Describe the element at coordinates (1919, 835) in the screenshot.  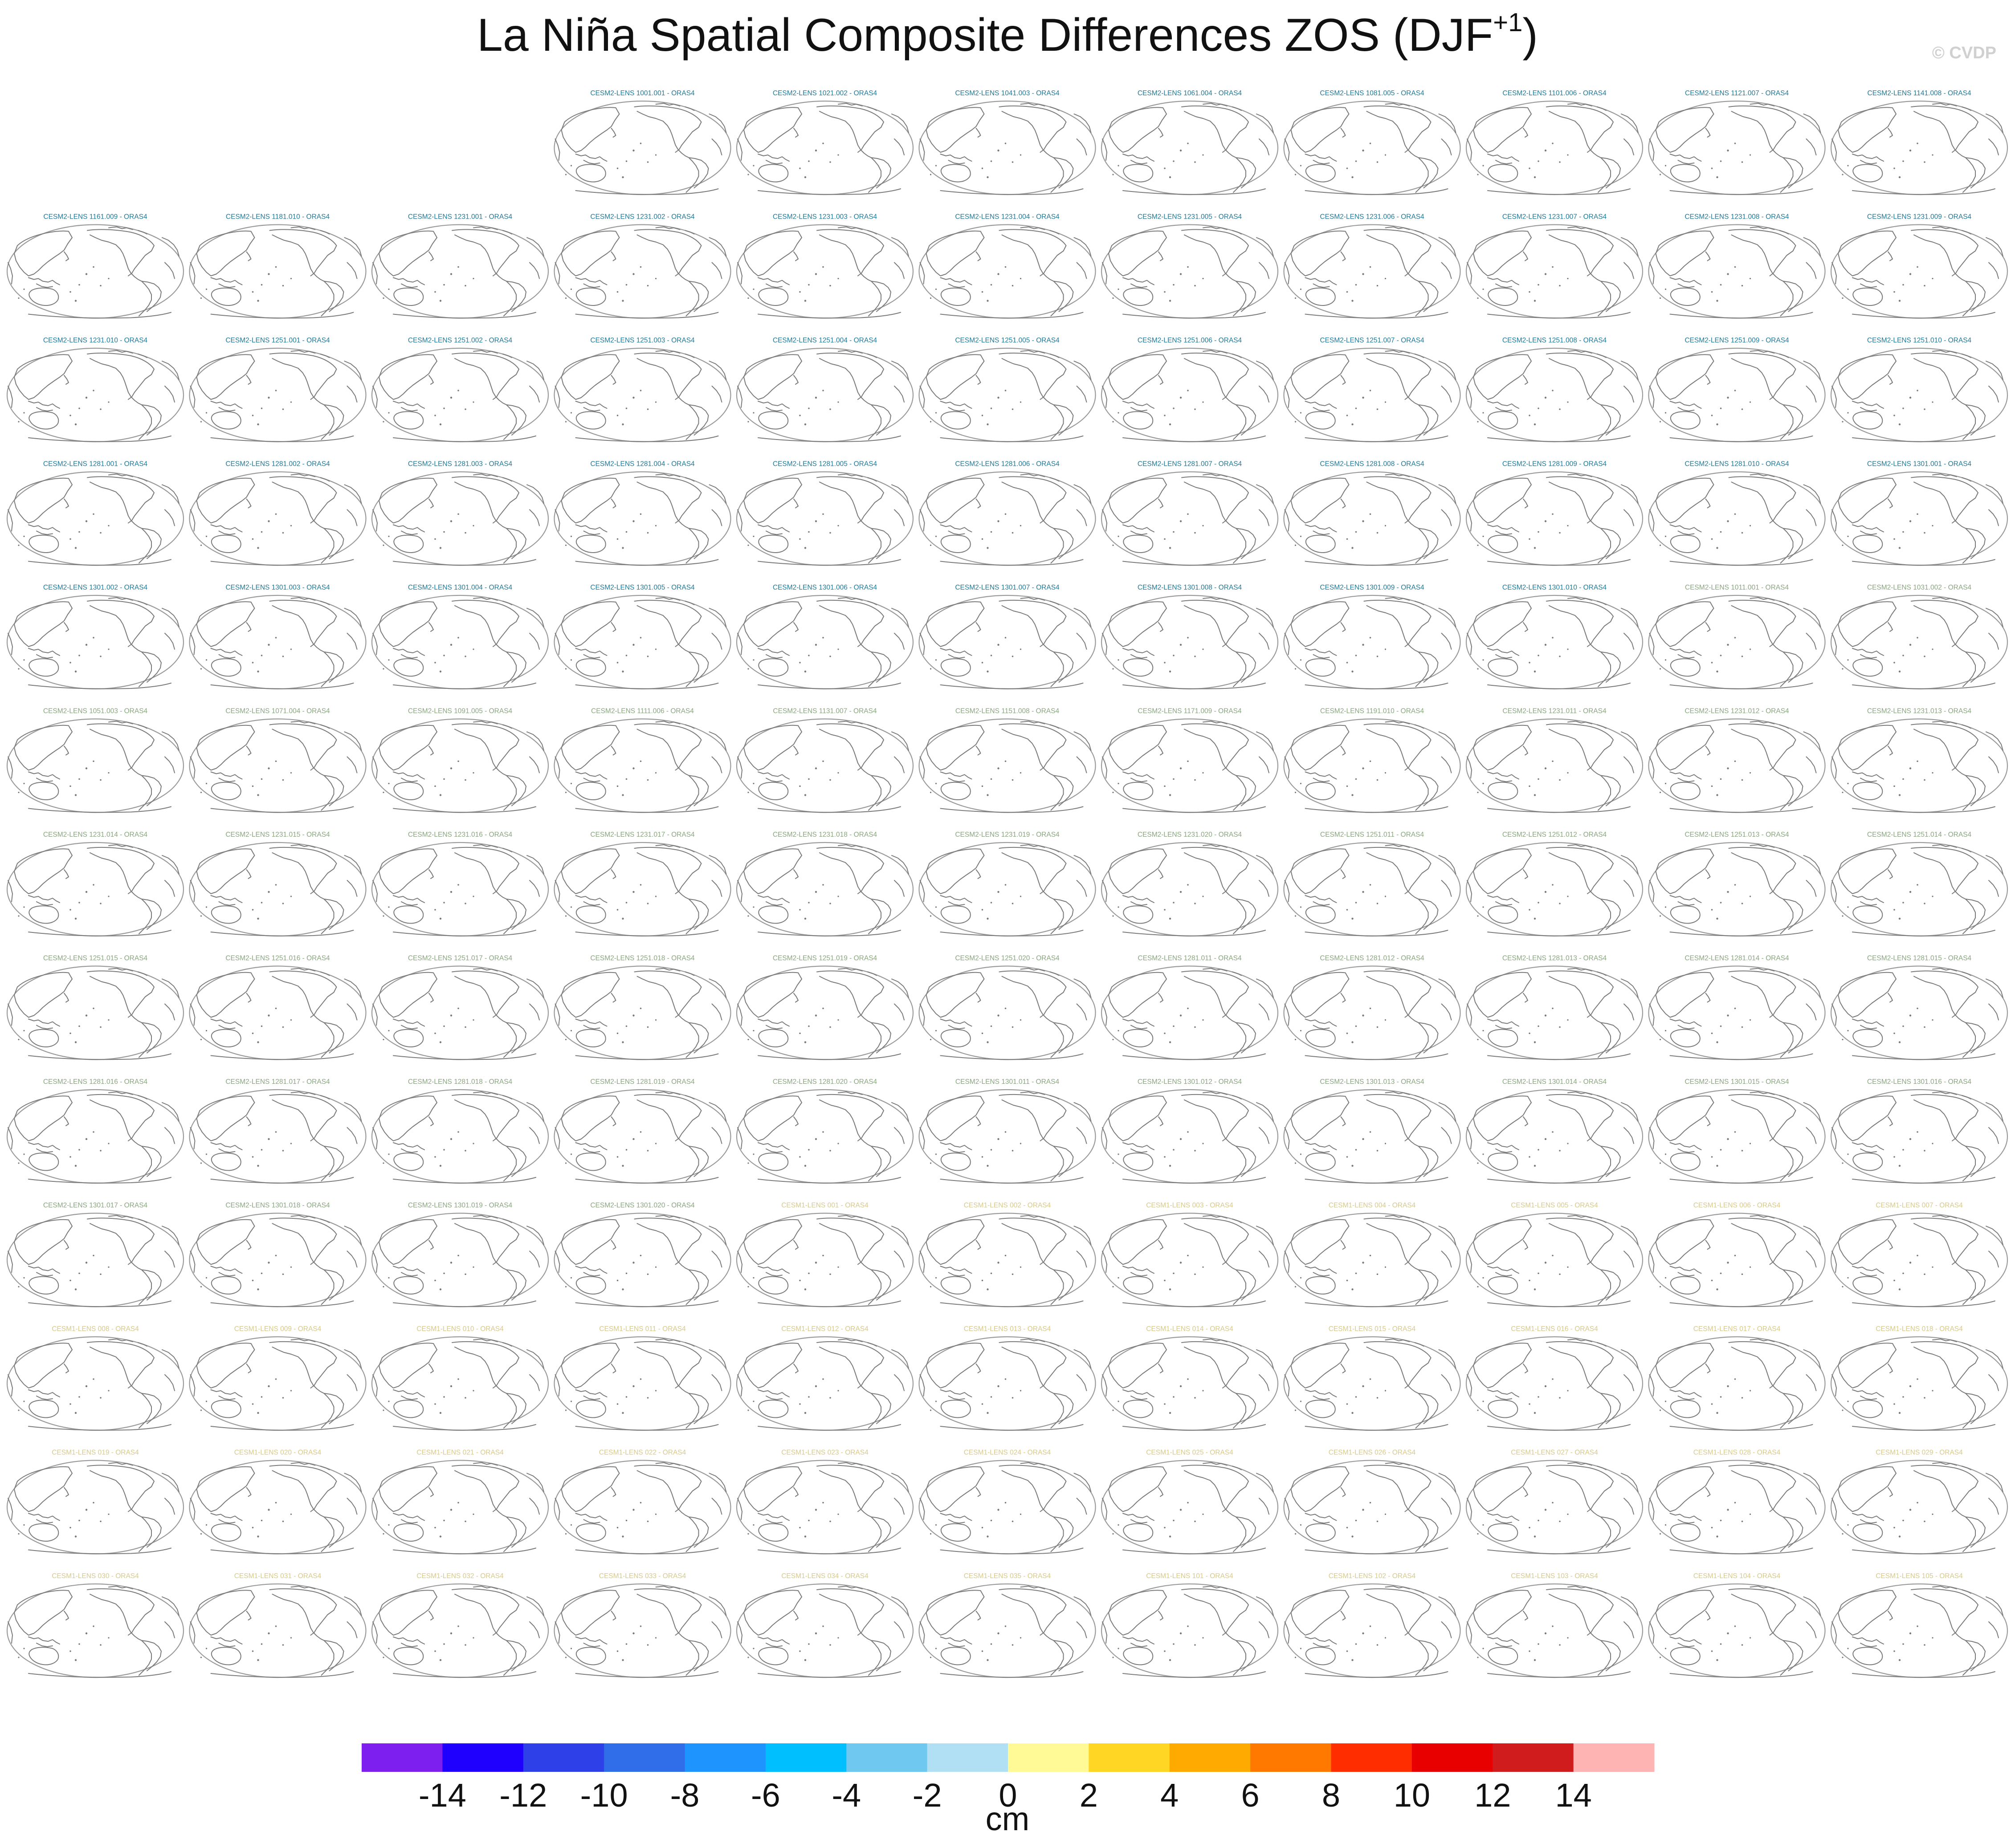
I see `panel-title: CESM2-LENS 1251.014 - ORAS4` at that location.